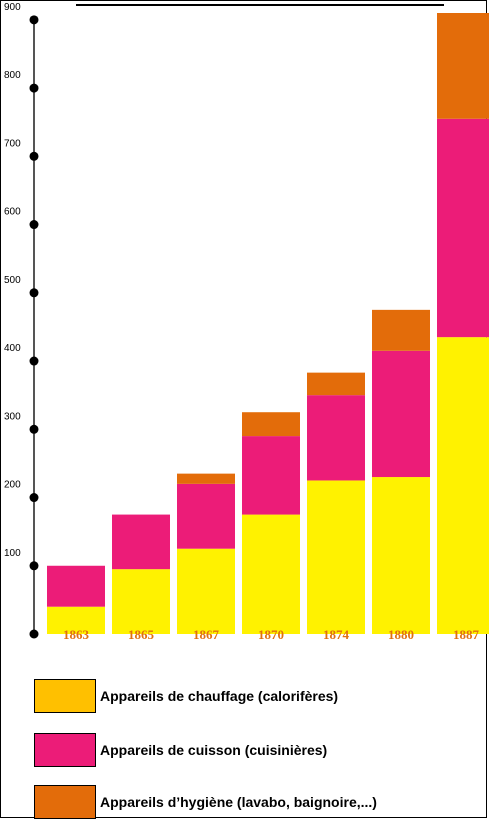 This screenshot has height=820, width=489. I want to click on x-tick-label: 1880, so click(401, 634).